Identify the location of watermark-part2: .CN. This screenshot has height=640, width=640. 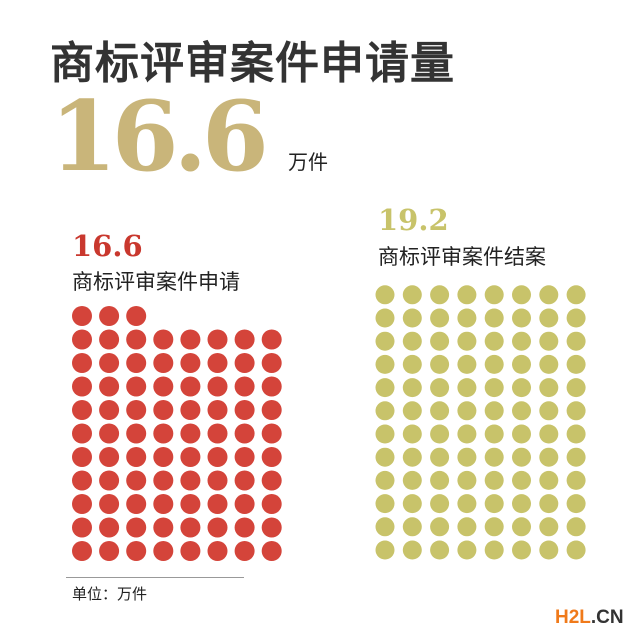
(607, 617).